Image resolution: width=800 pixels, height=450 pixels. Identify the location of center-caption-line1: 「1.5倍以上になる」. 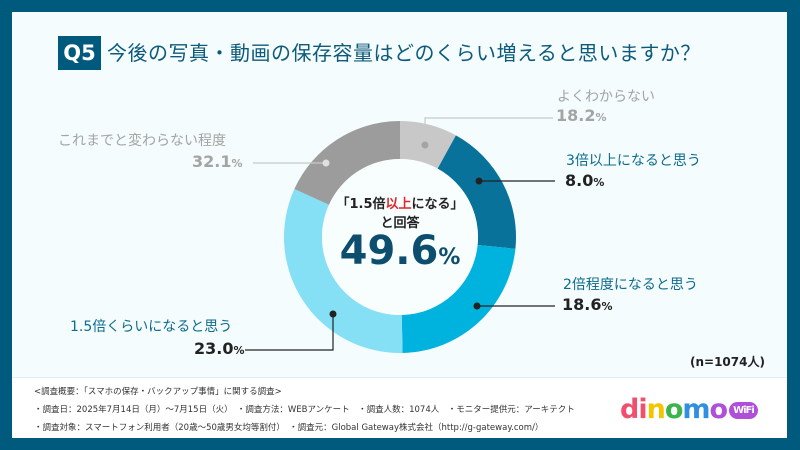
(400, 204).